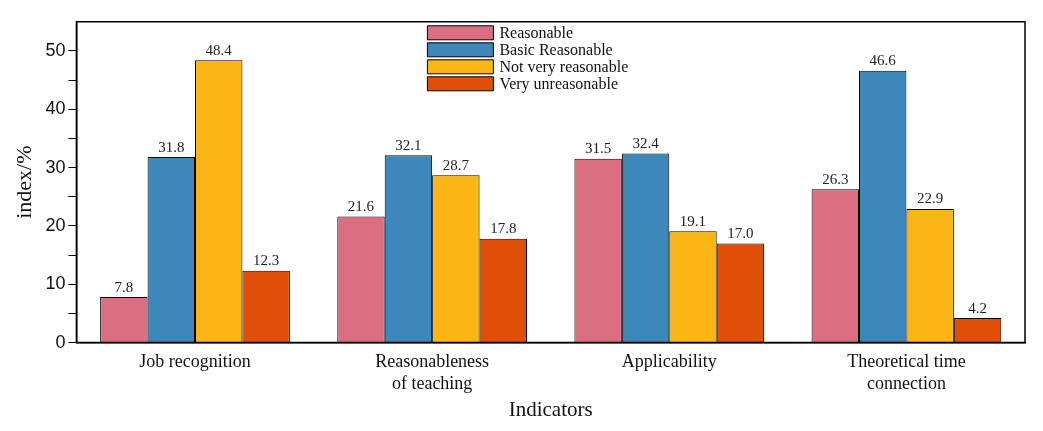 This screenshot has width=1043, height=431. What do you see at coordinates (171, 146) in the screenshot?
I see `data-label: 31.8` at bounding box center [171, 146].